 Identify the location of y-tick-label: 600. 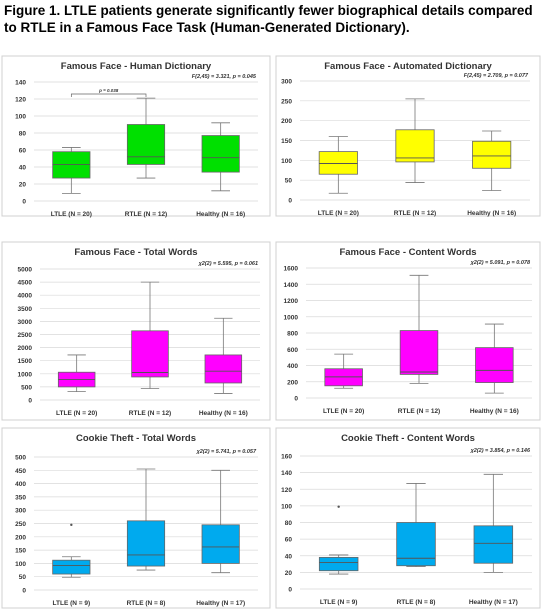
(292, 350).